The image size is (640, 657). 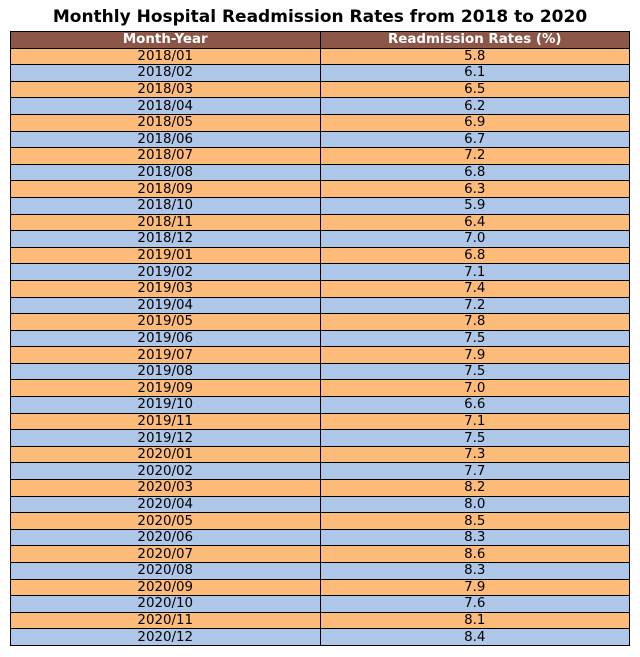 What do you see at coordinates (474, 89) in the screenshot?
I see `cell-readmission-rate: 6.5` at bounding box center [474, 89].